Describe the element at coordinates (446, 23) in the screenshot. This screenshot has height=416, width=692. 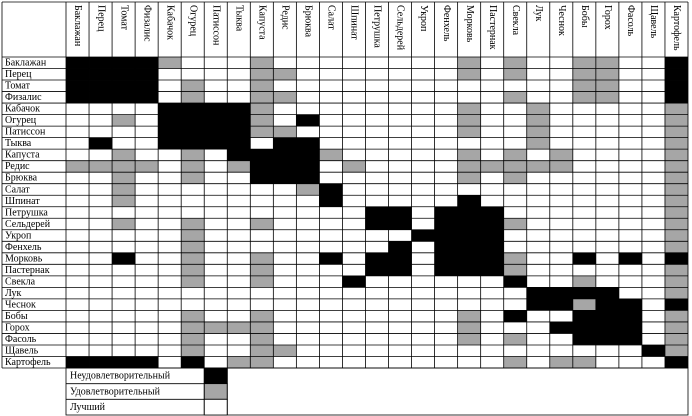
I see `column-header: Фенхель` at that location.